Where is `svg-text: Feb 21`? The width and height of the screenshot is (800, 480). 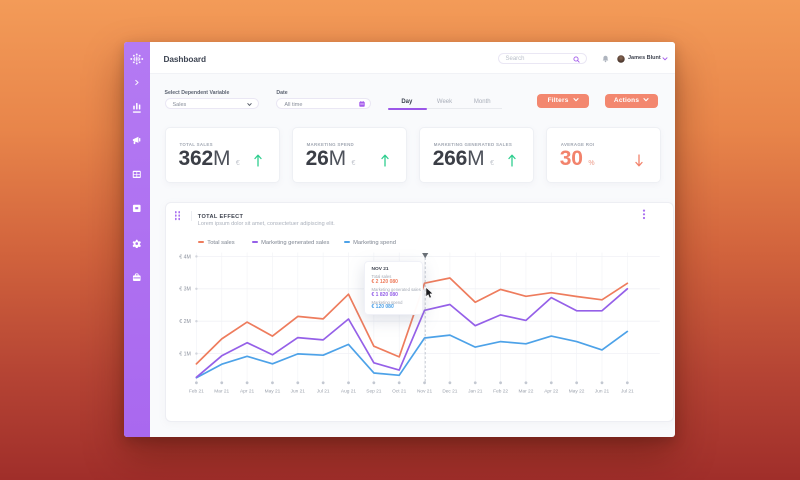 svg-text: Feb 21 is located at coordinates (196, 391).